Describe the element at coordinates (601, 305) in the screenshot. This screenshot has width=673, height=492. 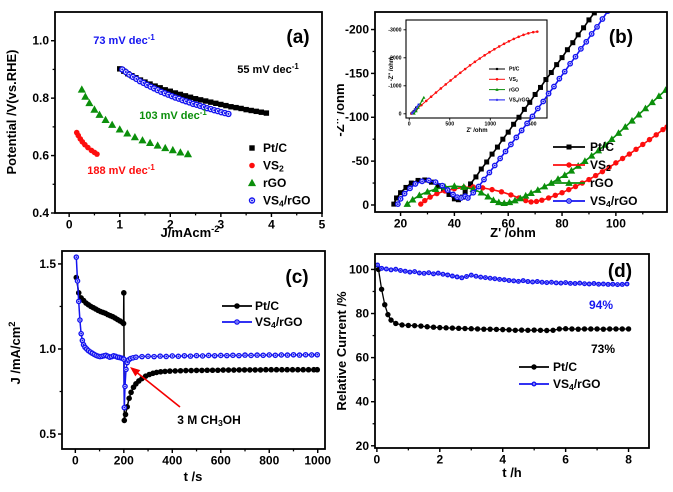
I see `retention-vs4rgo: 94%` at that location.